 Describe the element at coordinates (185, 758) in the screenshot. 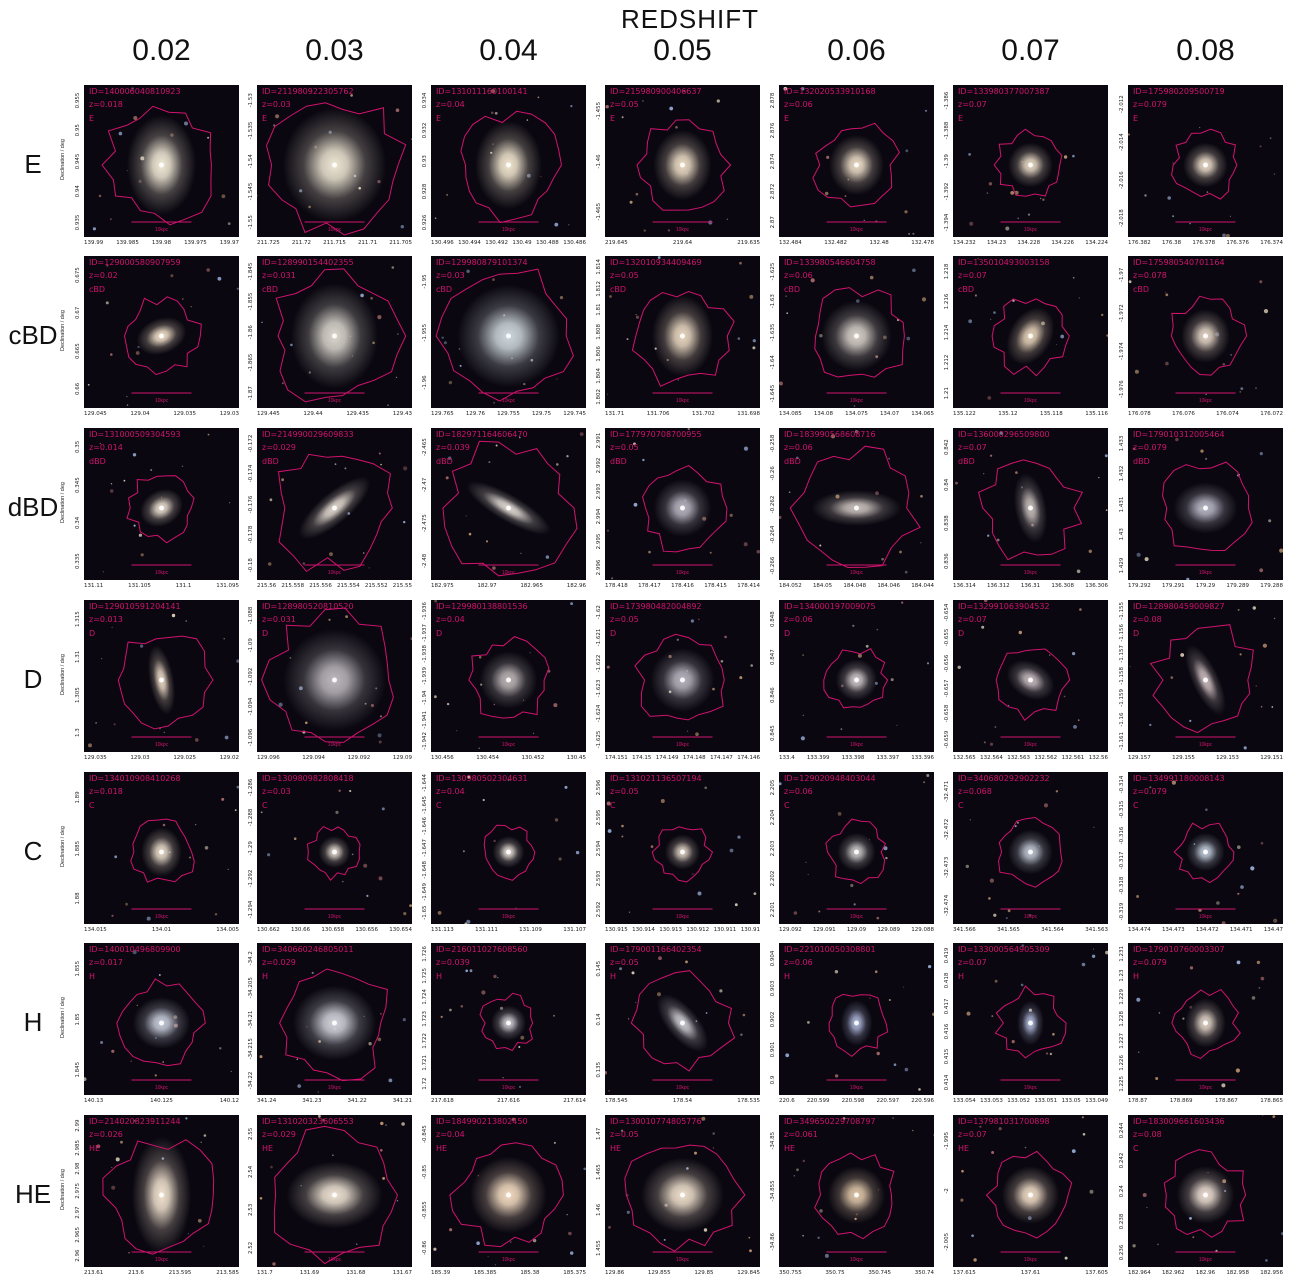

I see `x-tick-label: 129.025` at that location.